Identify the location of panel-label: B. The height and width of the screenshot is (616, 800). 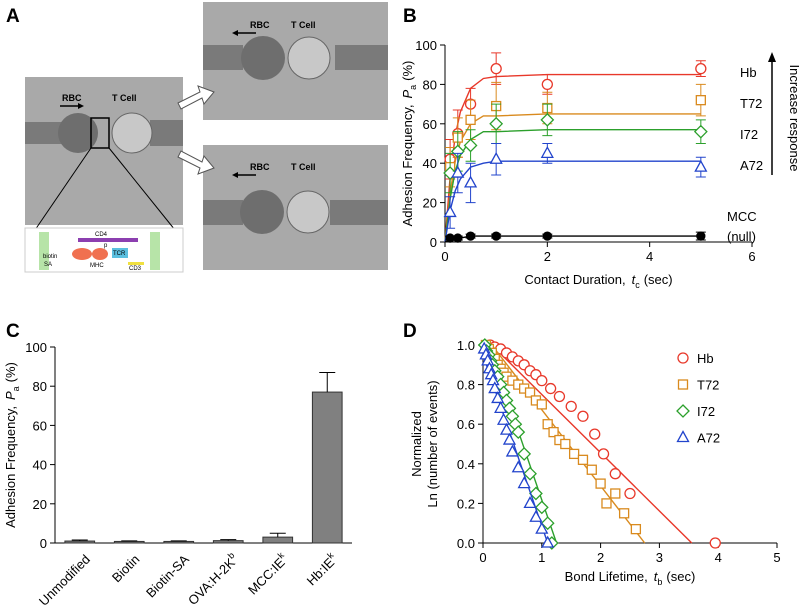
(410, 16).